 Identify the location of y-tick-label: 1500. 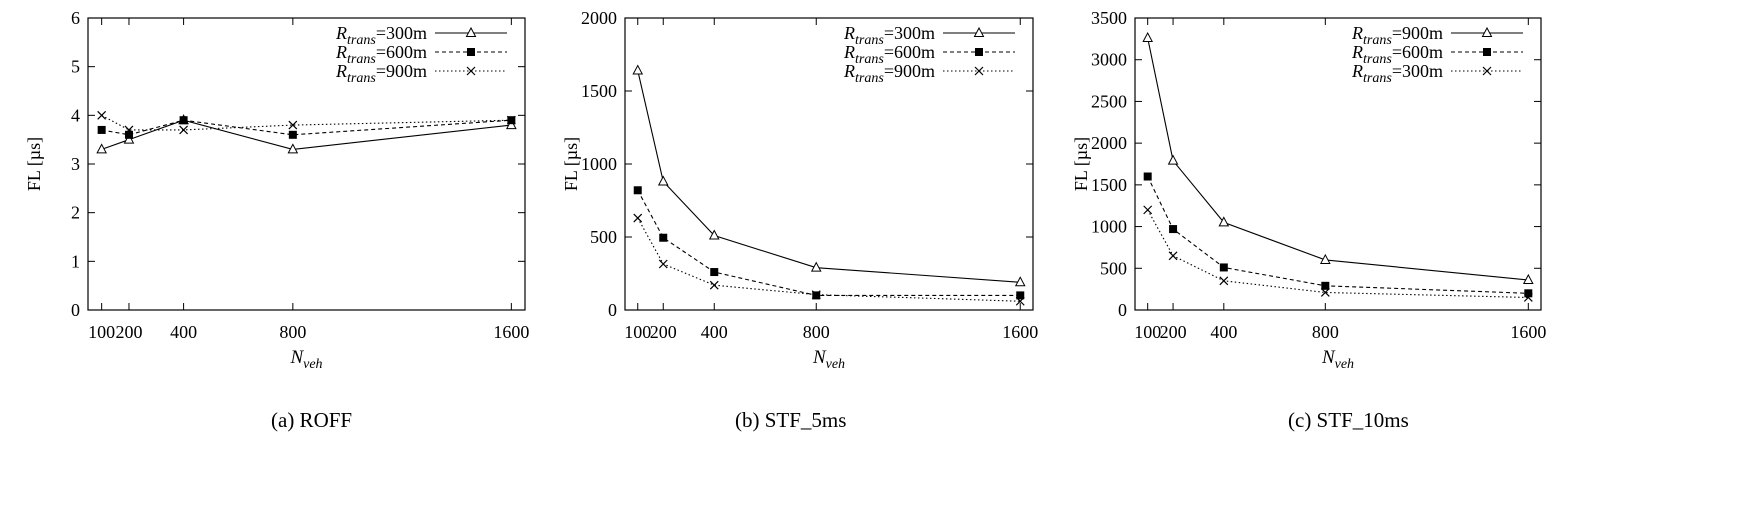
(599, 91).